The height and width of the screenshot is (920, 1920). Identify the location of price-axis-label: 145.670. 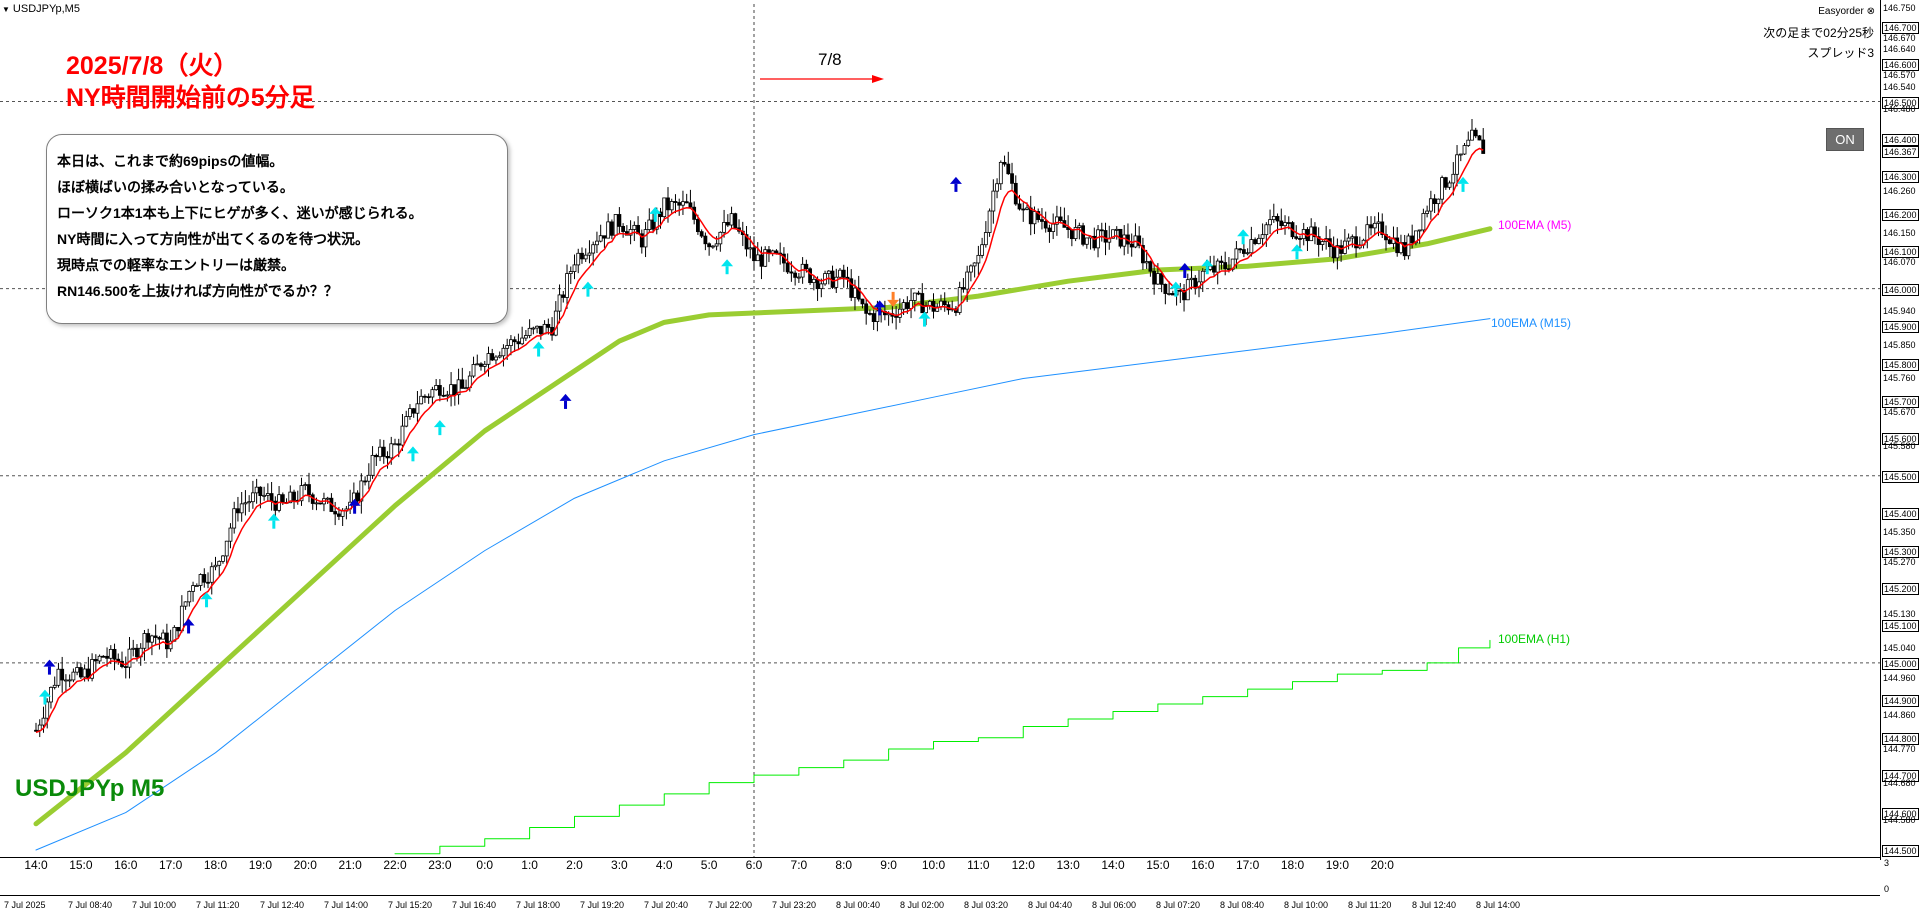
(1899, 412).